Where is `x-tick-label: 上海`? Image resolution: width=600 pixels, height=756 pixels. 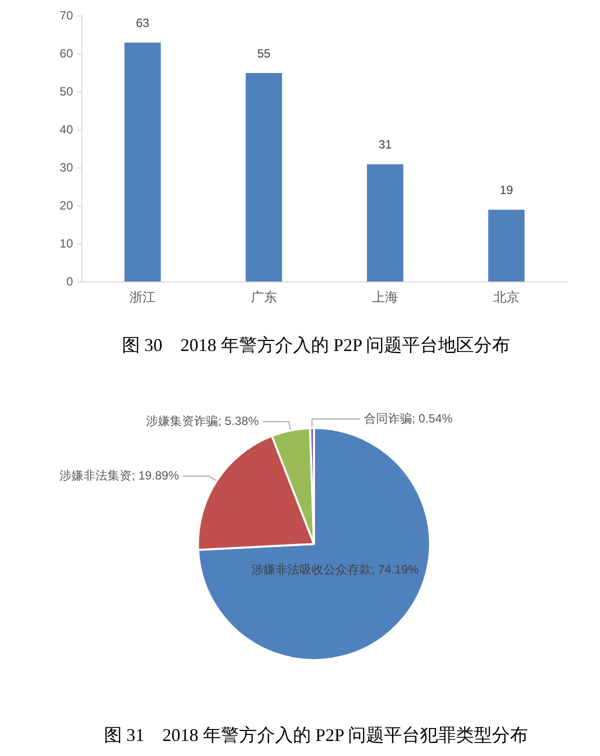 x-tick-label: 上海 is located at coordinates (385, 296).